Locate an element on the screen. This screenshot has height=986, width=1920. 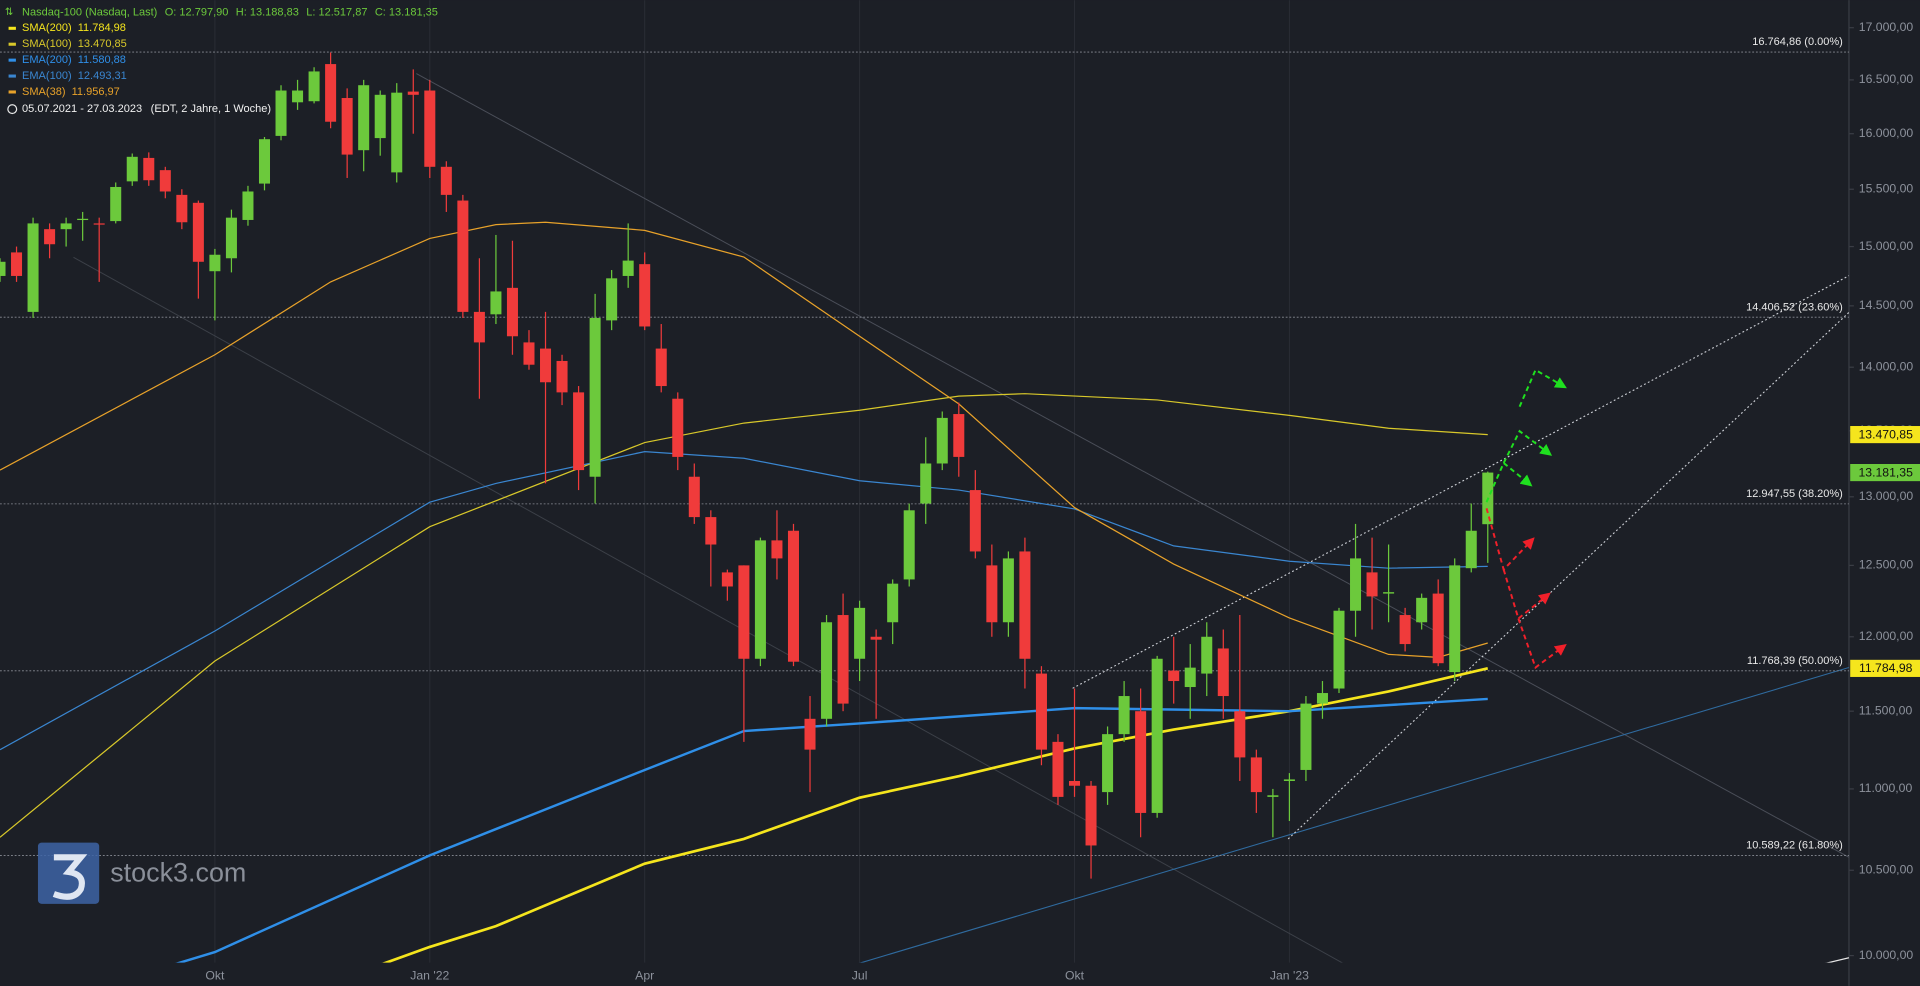
price-tag-label: 13.181,35 is located at coordinates (1885, 472).